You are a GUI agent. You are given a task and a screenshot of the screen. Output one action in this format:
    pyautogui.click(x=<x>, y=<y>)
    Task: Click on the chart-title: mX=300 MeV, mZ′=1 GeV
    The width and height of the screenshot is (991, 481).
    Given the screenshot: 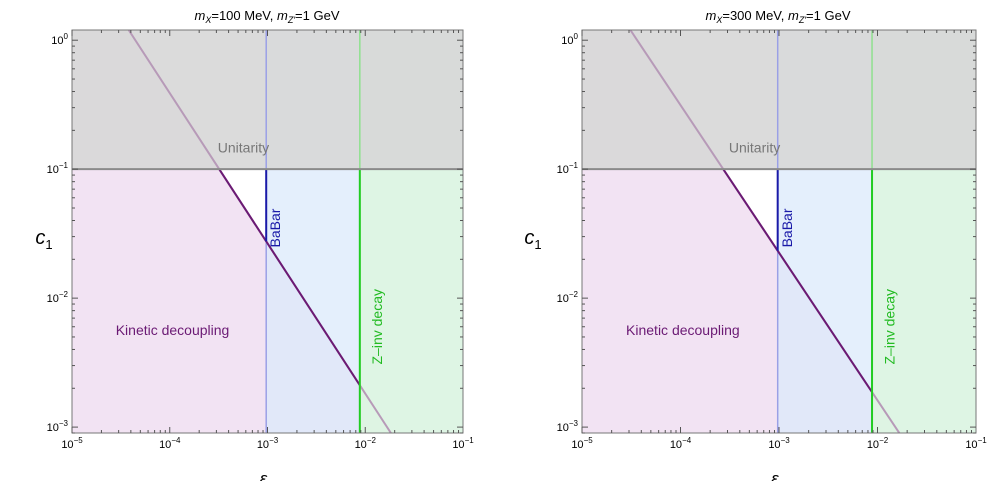 What is the action you would take?
    pyautogui.click(x=778, y=16)
    